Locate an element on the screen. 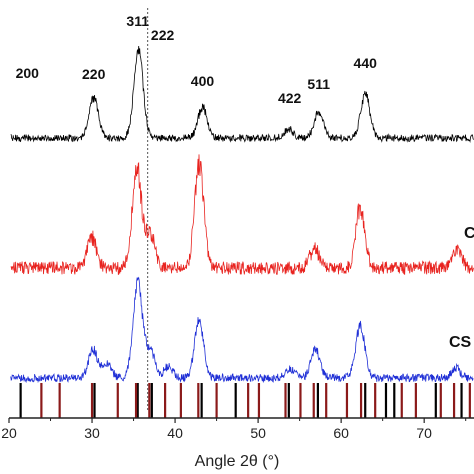 The width and height of the screenshot is (474, 474). x-tick-label-40: 40 is located at coordinates (175, 433).